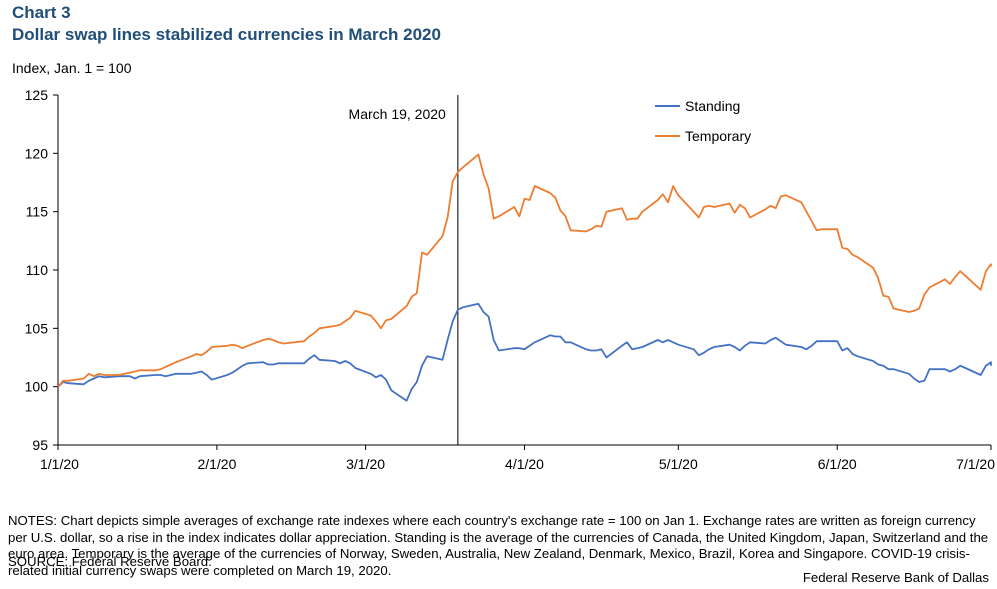 The height and width of the screenshot is (589, 997). Describe the element at coordinates (40, 445) in the screenshot. I see `y-tick-label: 95` at that location.